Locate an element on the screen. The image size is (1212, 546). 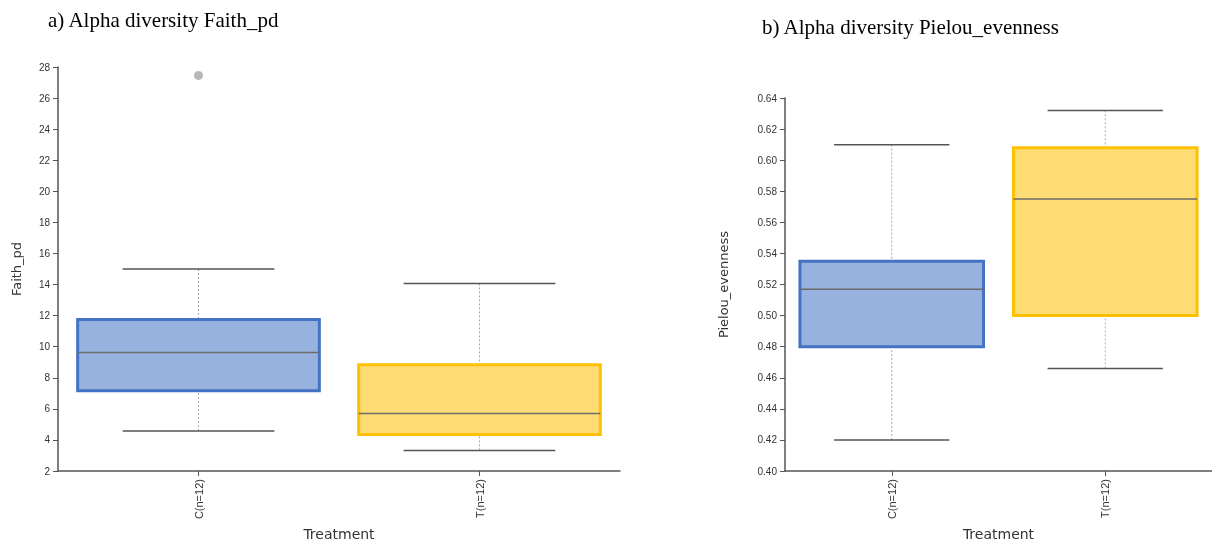
y-tick-label: 4 is located at coordinates (47, 440).